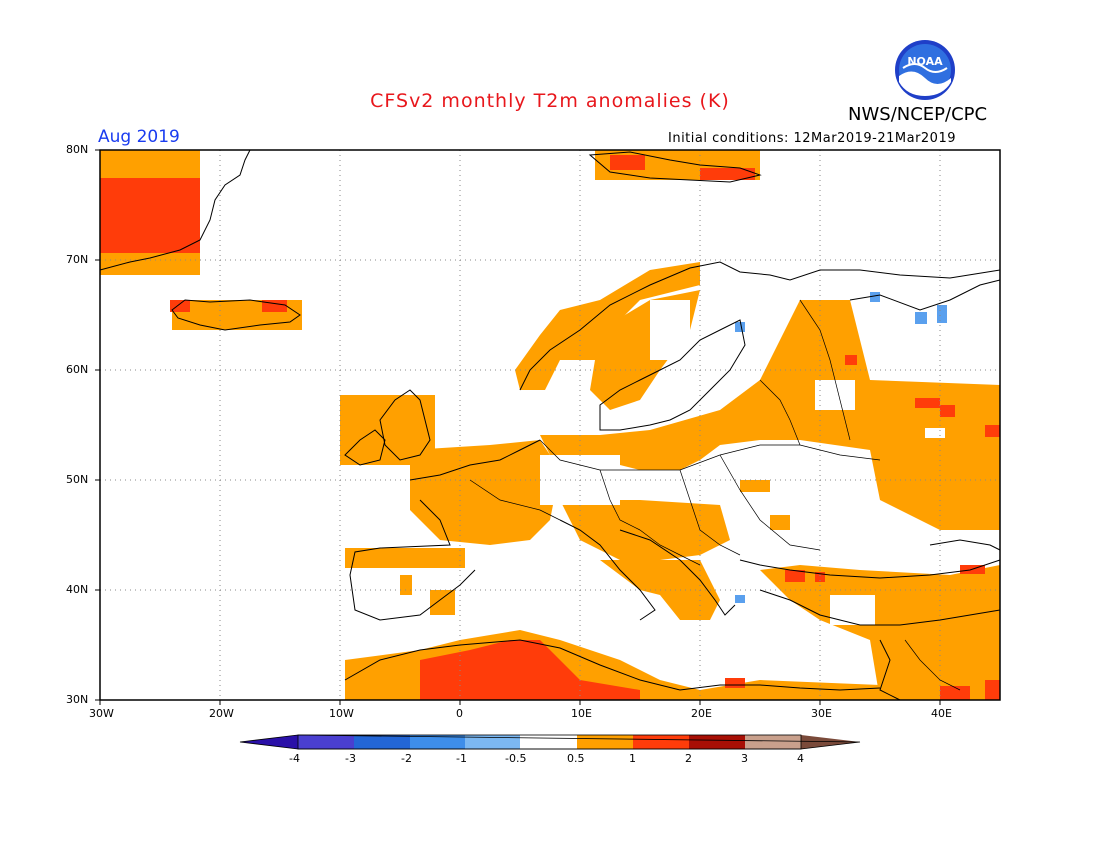  What do you see at coordinates (576, 758) in the screenshot?
I see `colorbar-label: 0.5` at bounding box center [576, 758].